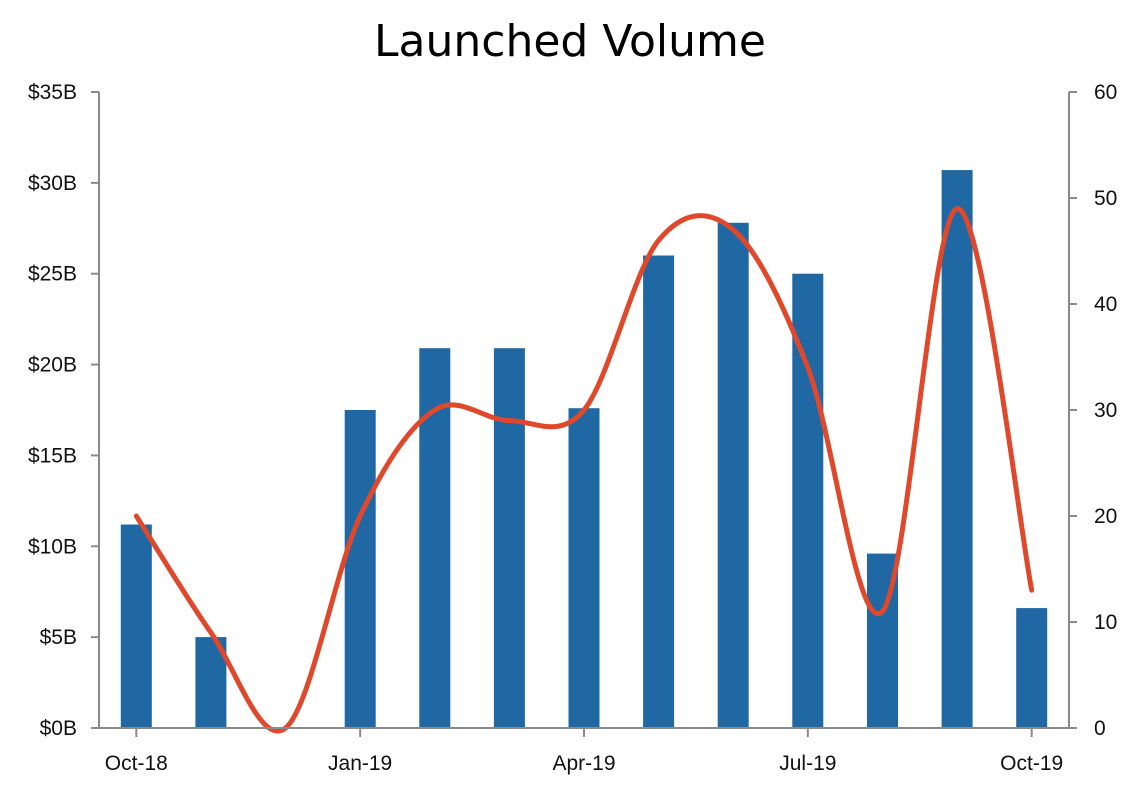 The image size is (1125, 793). Describe the element at coordinates (1105, 92) in the screenshot. I see `y2-tick-label: 60` at that location.